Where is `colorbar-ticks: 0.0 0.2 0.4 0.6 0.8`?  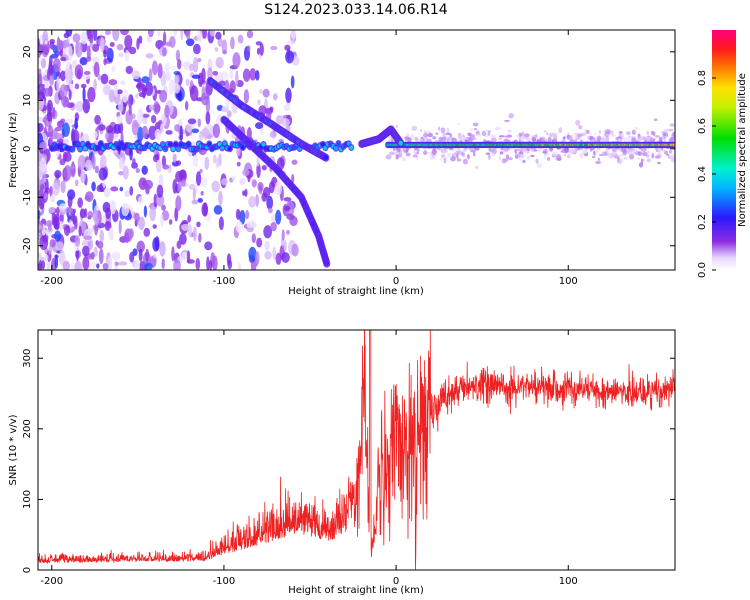 colorbar-ticks: 0.0 0.2 0.4 0.6 0.8 is located at coordinates (706, 174).